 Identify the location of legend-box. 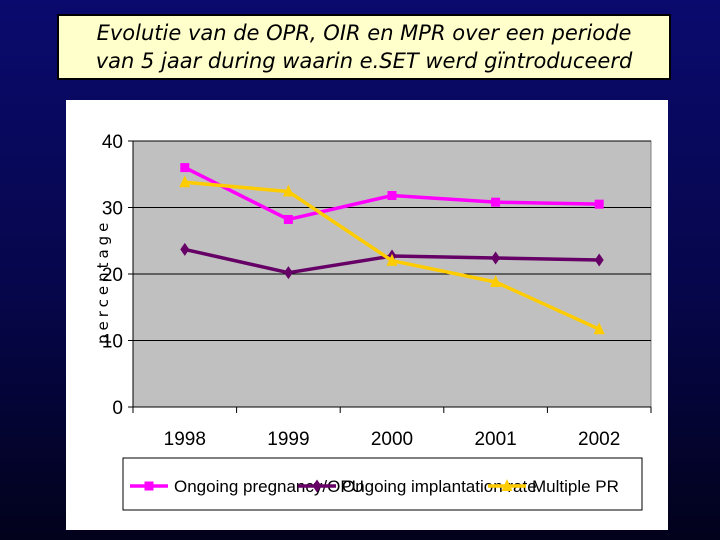
(382, 484).